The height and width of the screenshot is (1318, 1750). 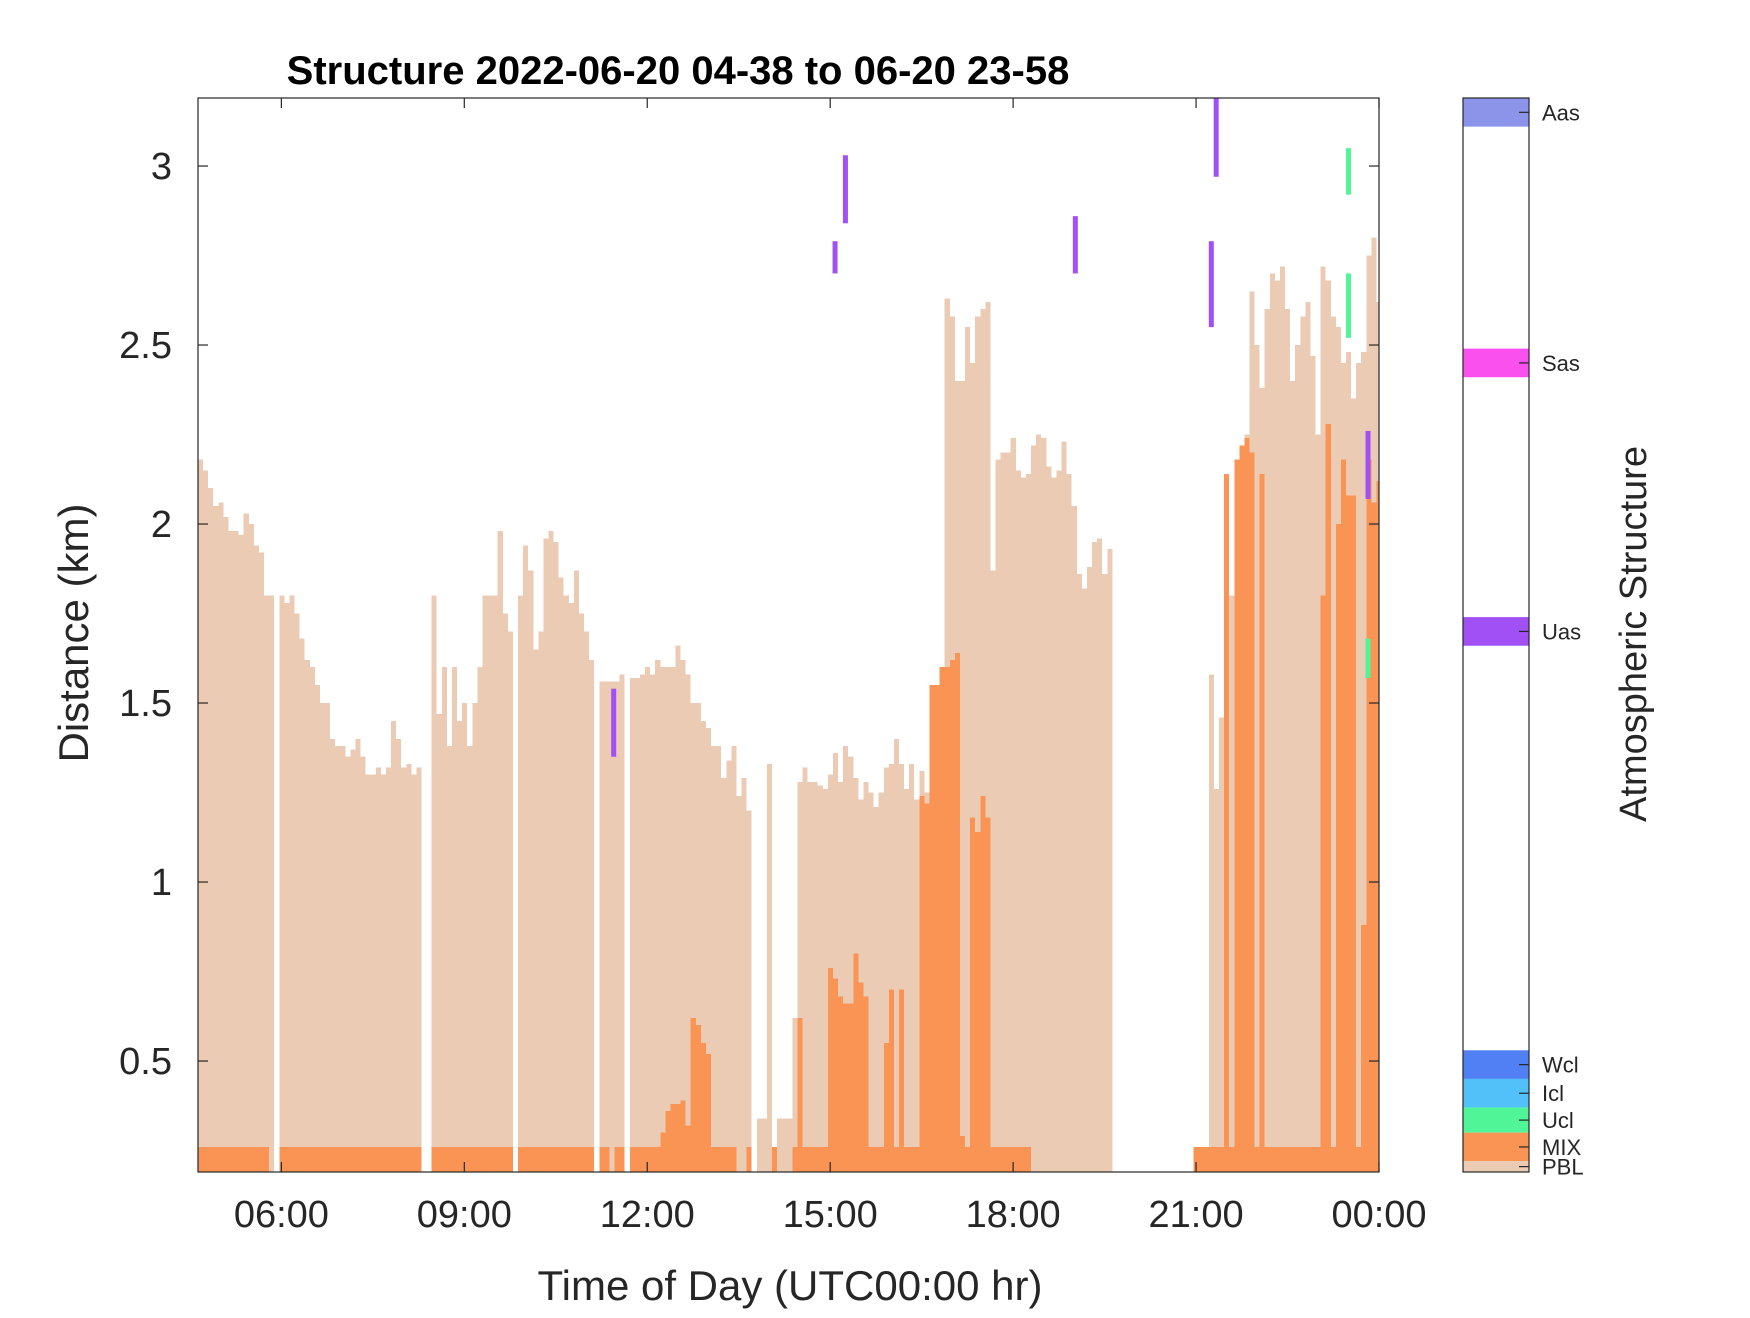 I want to click on colorbar-label-uas: Uas, so click(x=1561, y=631).